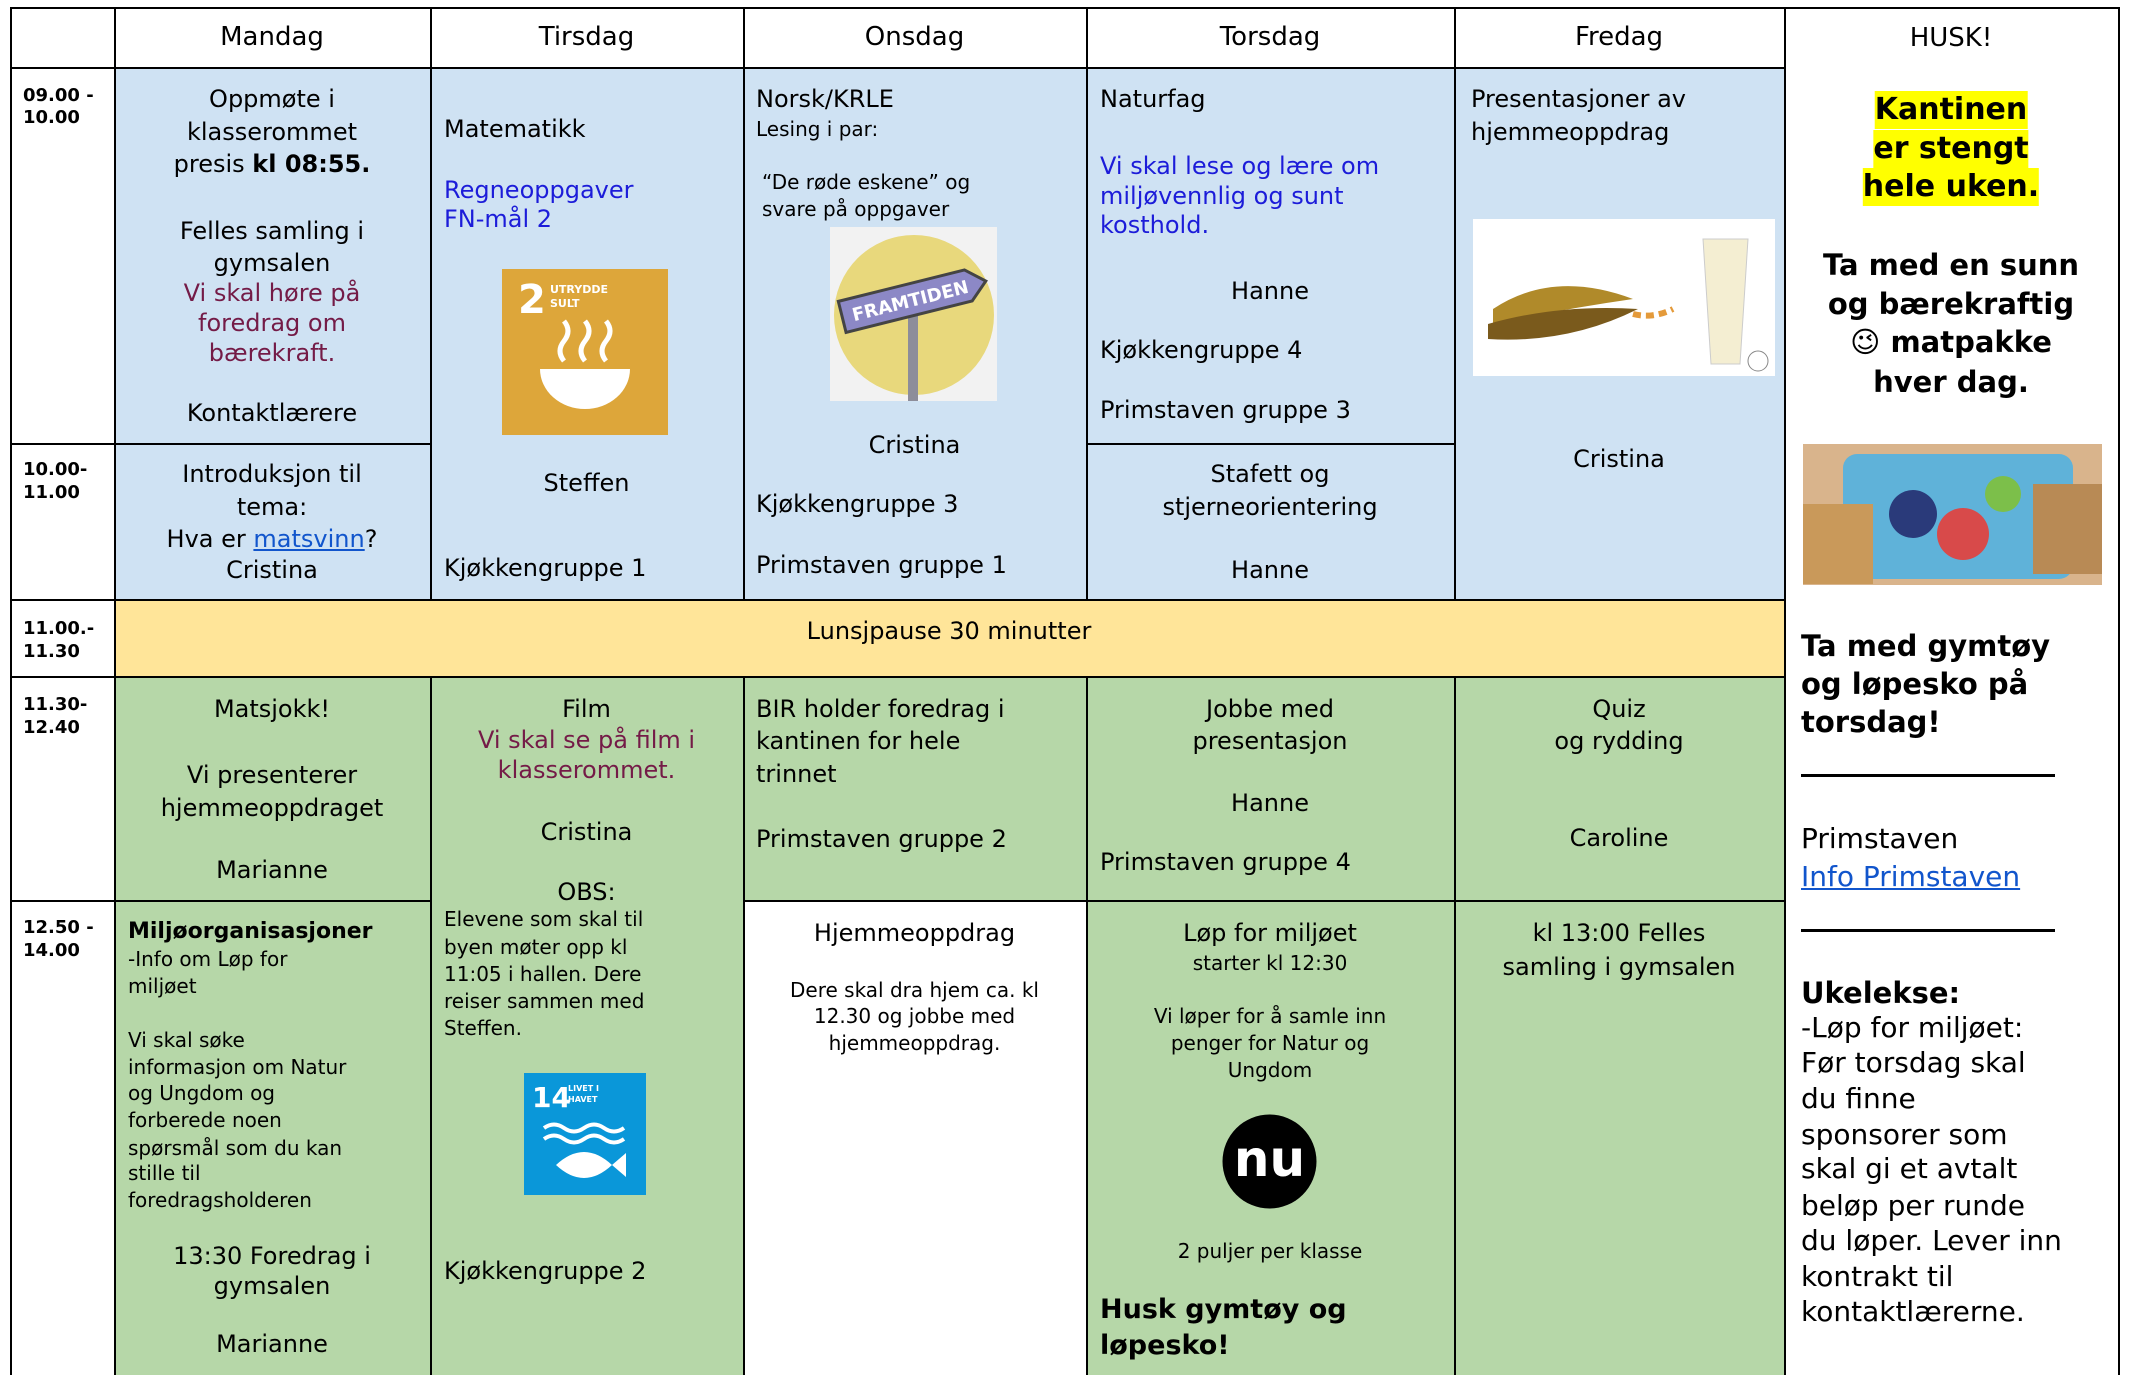 This screenshot has height=1375, width=2130. What do you see at coordinates (272, 323) in the screenshot?
I see `text: foredrag om` at bounding box center [272, 323].